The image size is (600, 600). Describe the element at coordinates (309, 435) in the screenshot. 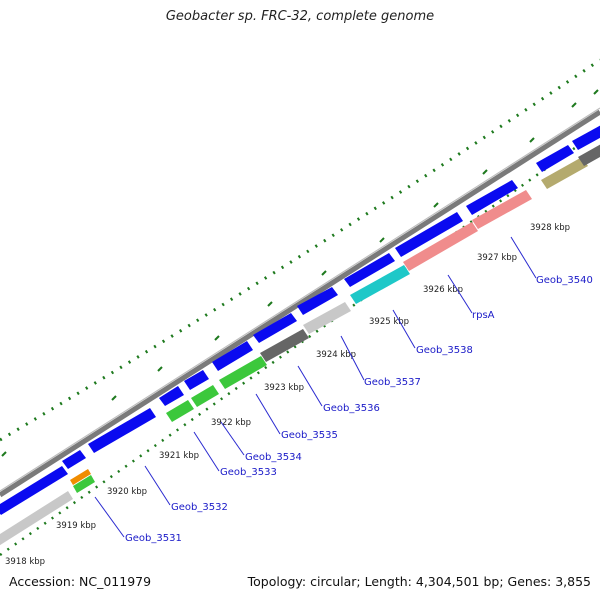

I see `gene-label: Geob_3535` at that location.